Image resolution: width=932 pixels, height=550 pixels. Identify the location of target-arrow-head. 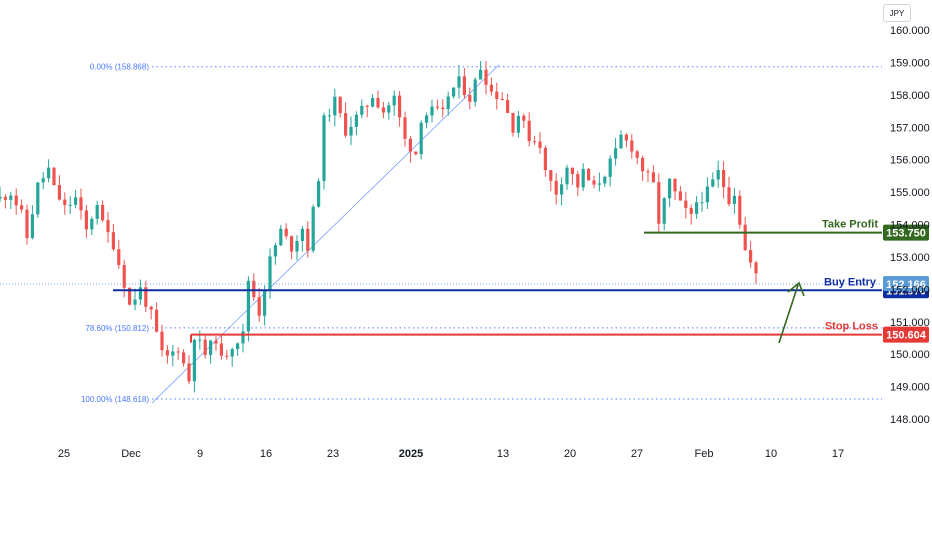
(796, 289).